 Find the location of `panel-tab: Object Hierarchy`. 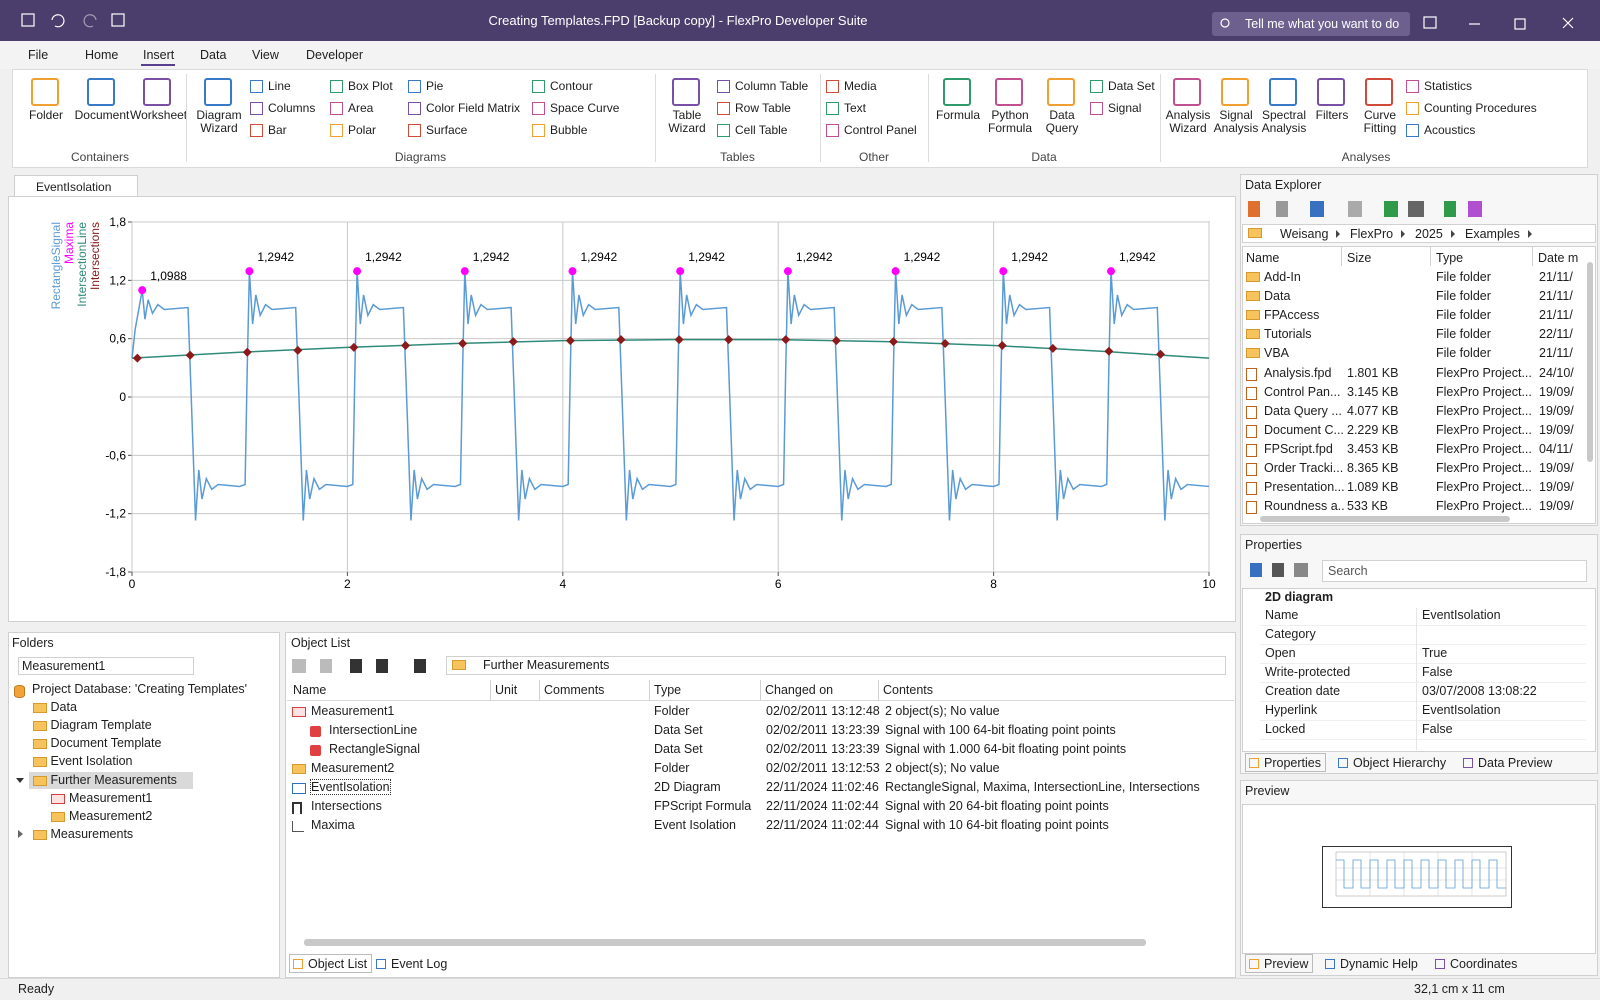

panel-tab: Object Hierarchy is located at coordinates (1399, 763).